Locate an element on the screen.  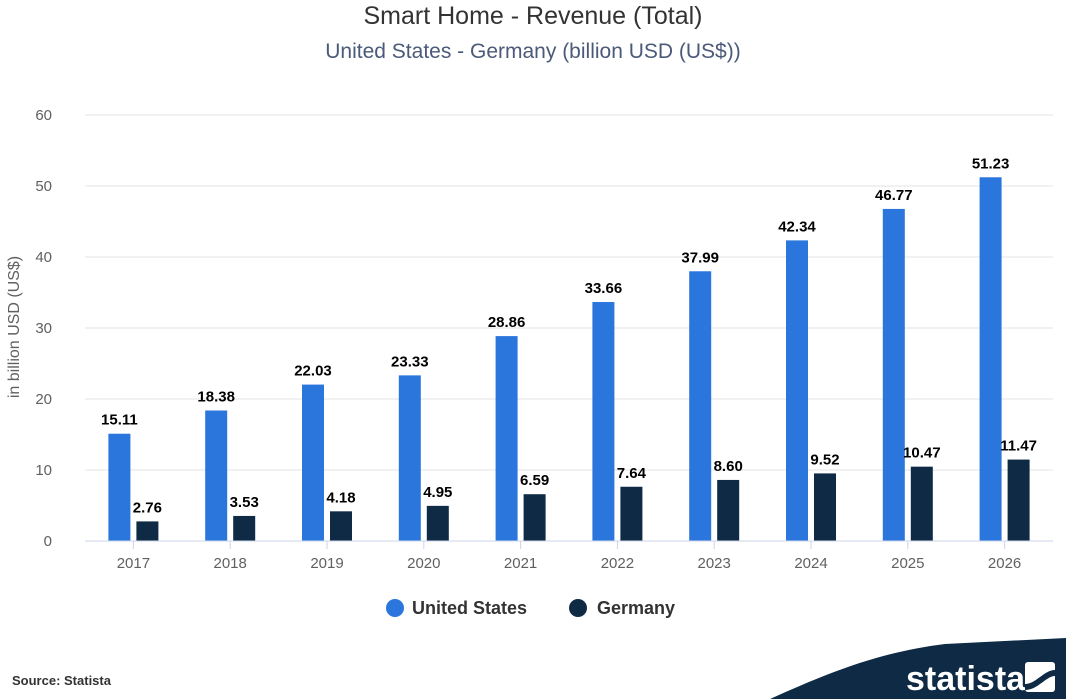
data-label: 4.95 is located at coordinates (437, 492).